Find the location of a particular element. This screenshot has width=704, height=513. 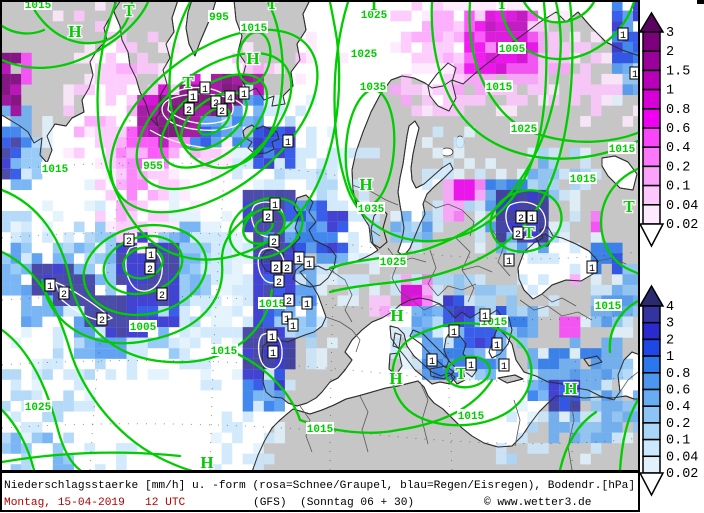

svg-text: (GFS) (Sonntag 06 + 30) is located at coordinates (333, 503).